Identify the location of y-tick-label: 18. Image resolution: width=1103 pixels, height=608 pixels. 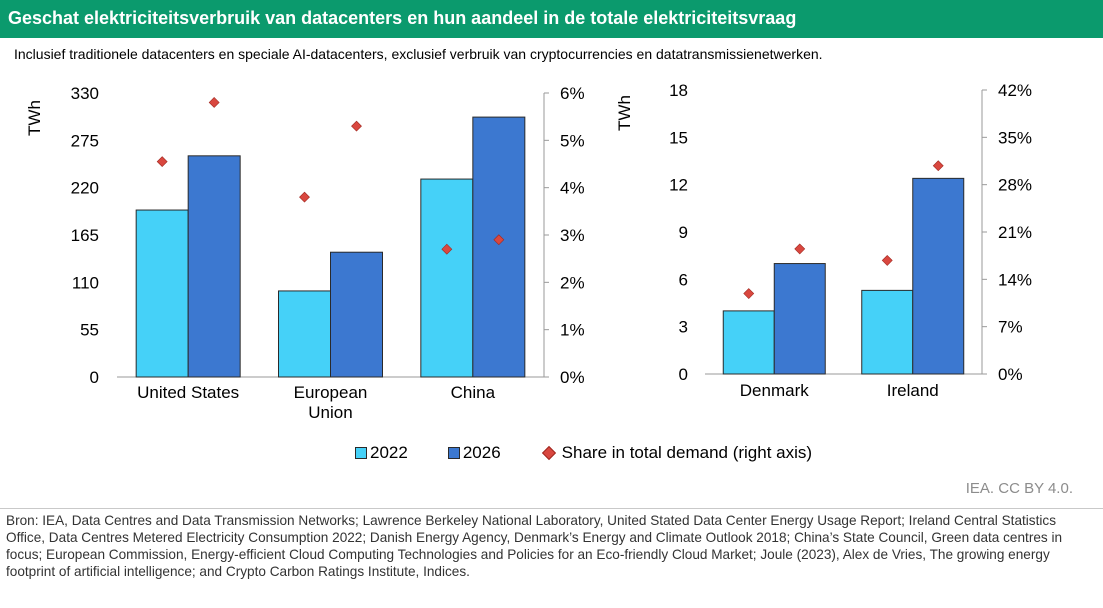
(678, 90).